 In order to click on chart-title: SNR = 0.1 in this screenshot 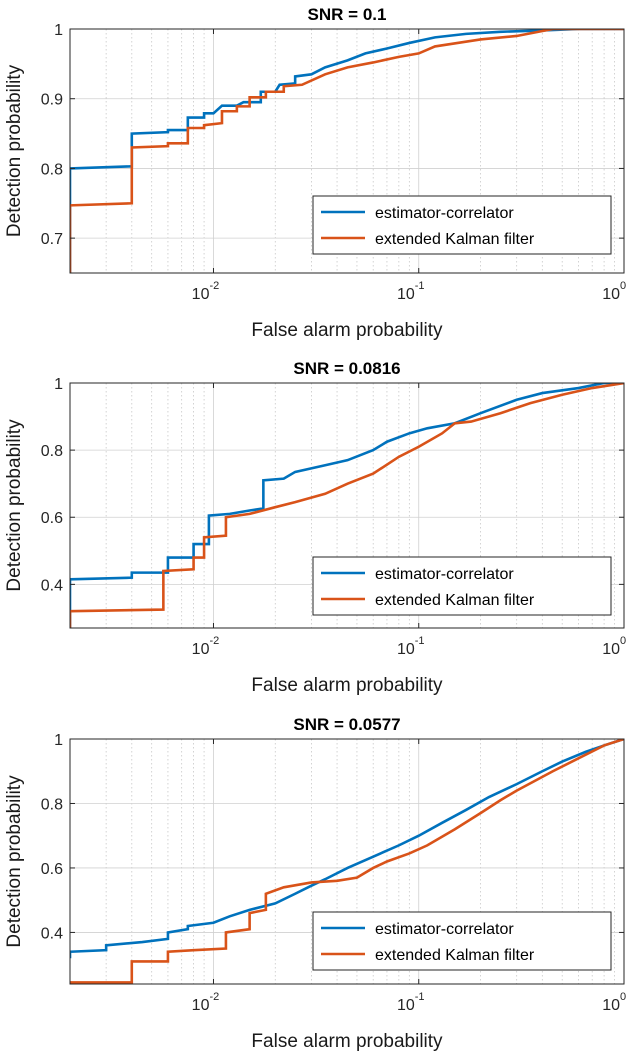, I will do `click(347, 14)`.